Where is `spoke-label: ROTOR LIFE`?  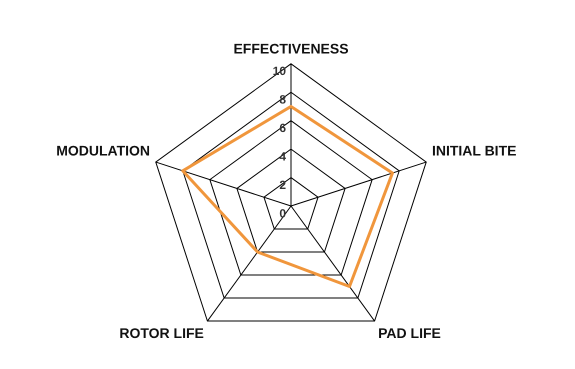
spoke-label: ROTOR LIFE is located at coordinates (161, 333).